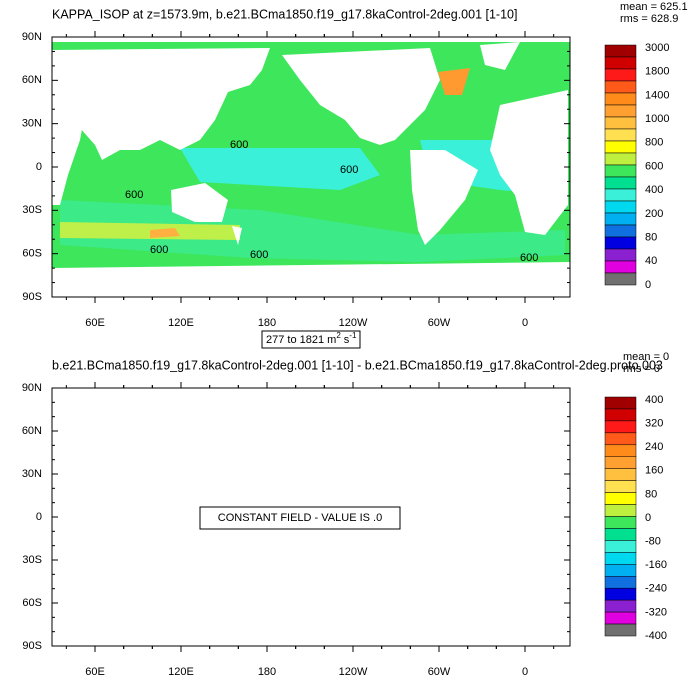 The width and height of the screenshot is (700, 700). What do you see at coordinates (525, 672) in the screenshot?
I see `x-tick-label: 0` at bounding box center [525, 672].